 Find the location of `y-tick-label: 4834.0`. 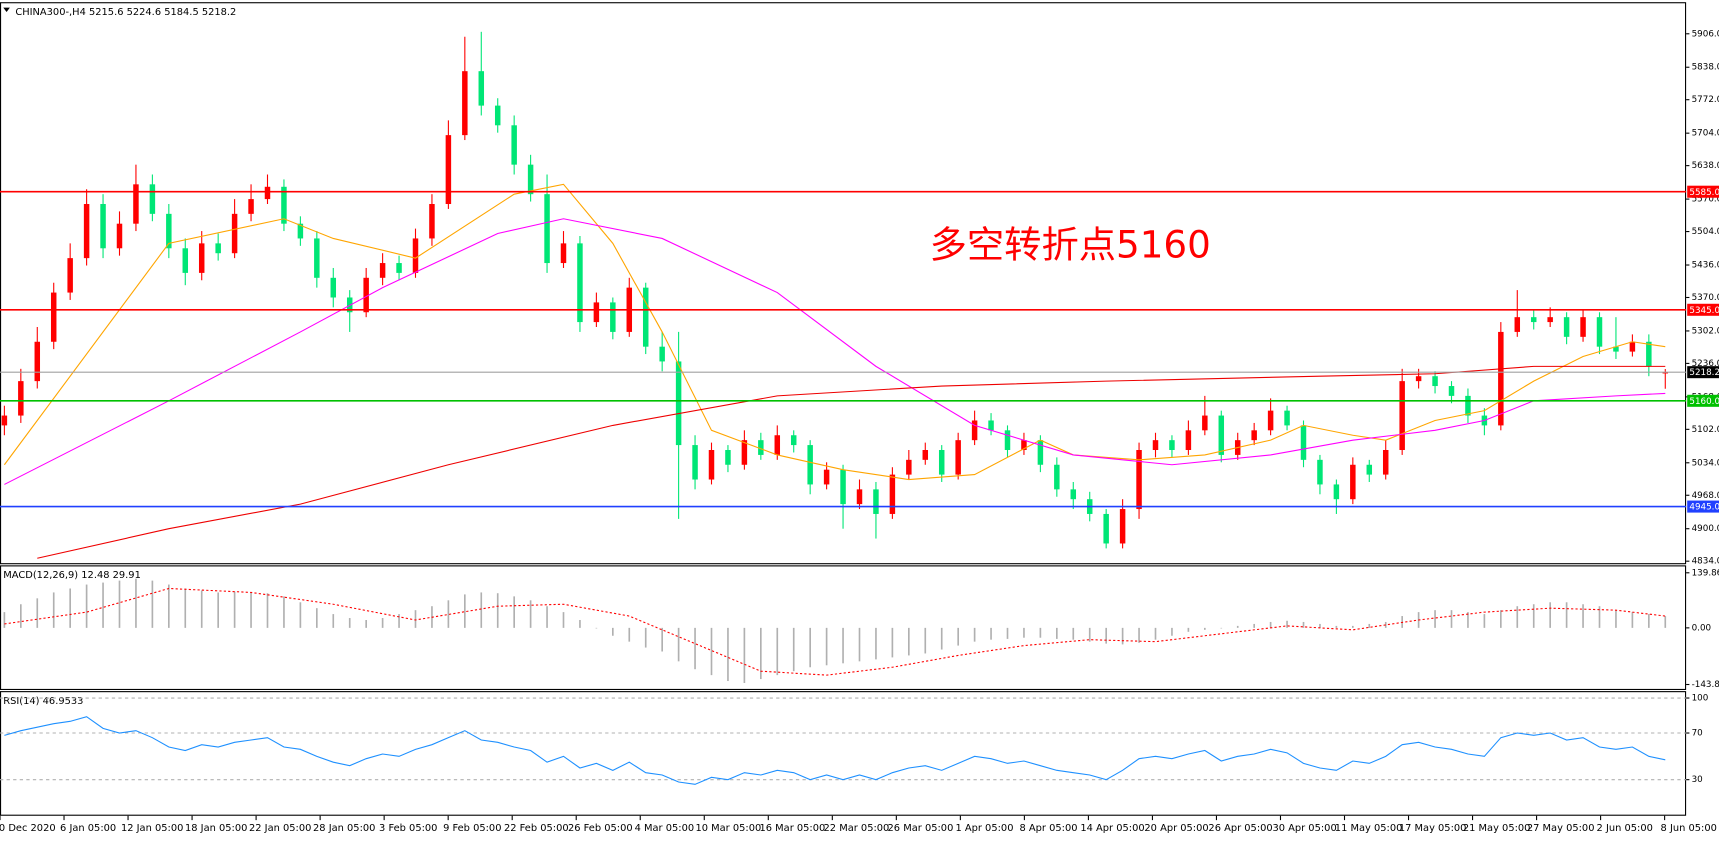

y-tick-label: 4834.0 is located at coordinates (1705, 562).